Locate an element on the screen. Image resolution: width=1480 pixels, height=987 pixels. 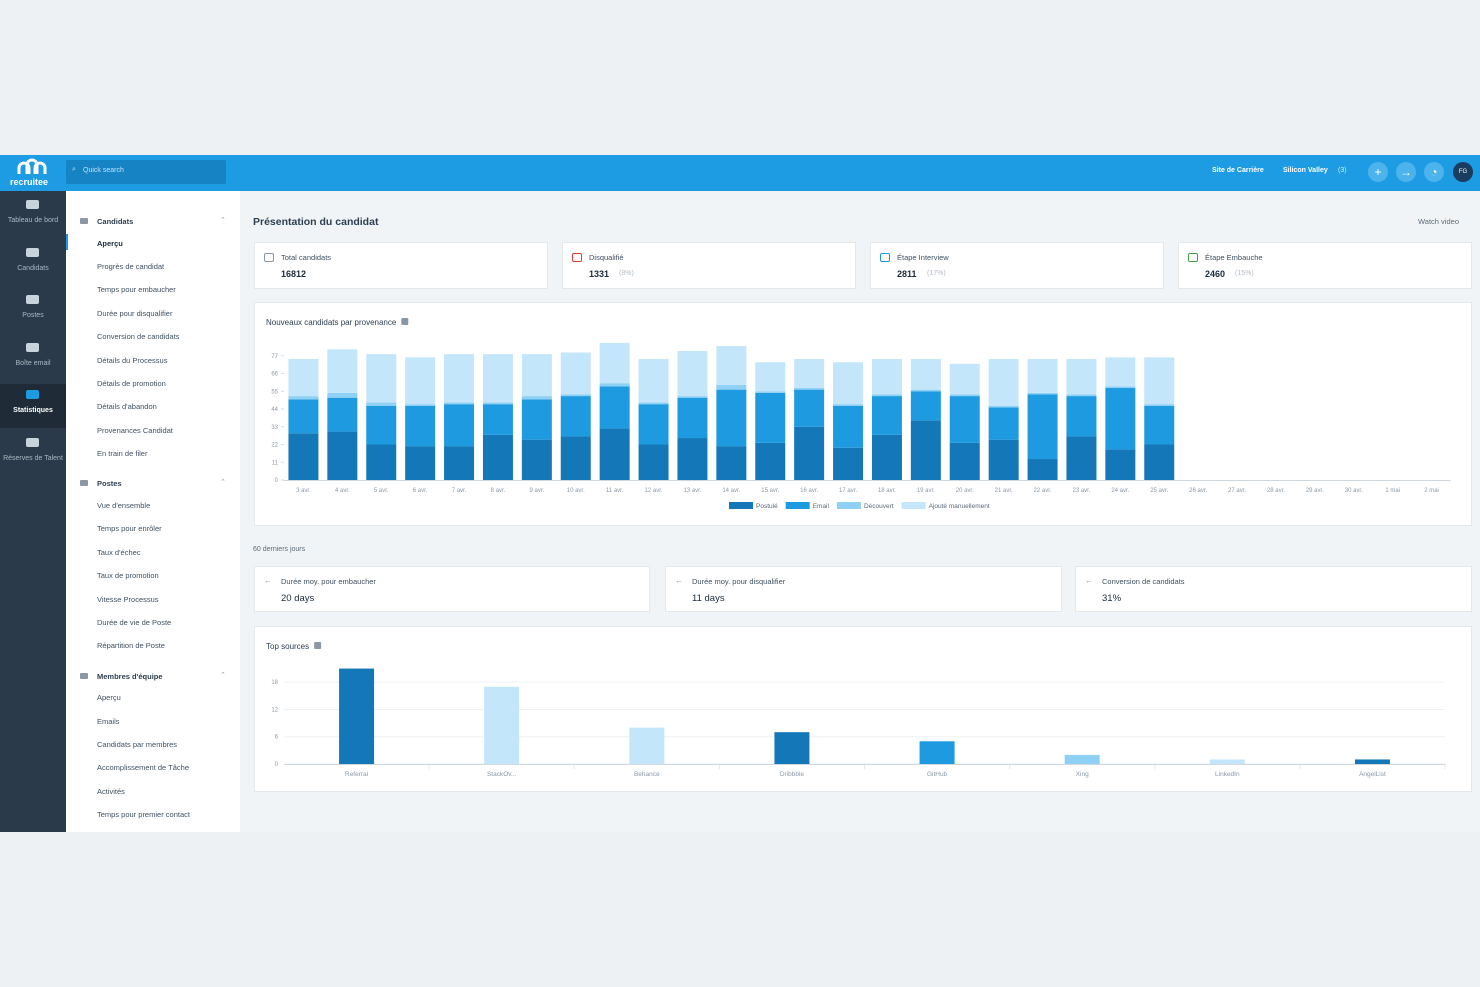
sidebar-item: Réserves de Talent is located at coordinates (33, 454).